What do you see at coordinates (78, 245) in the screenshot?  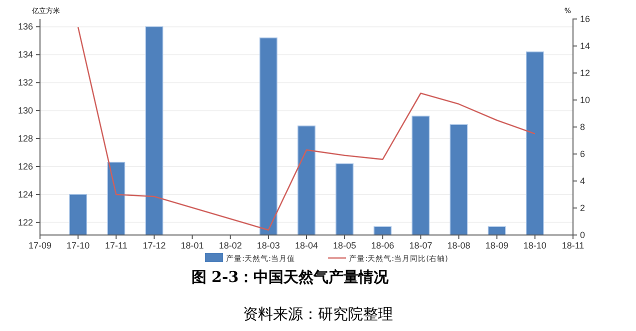 I see `x-tick-label: 17-10` at bounding box center [78, 245].